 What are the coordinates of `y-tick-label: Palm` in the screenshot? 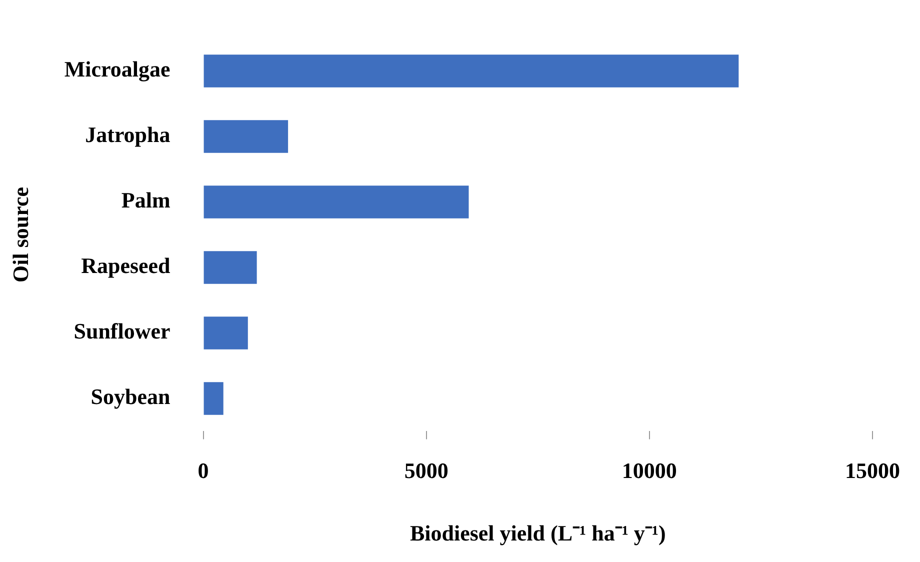 It's located at (145, 200).